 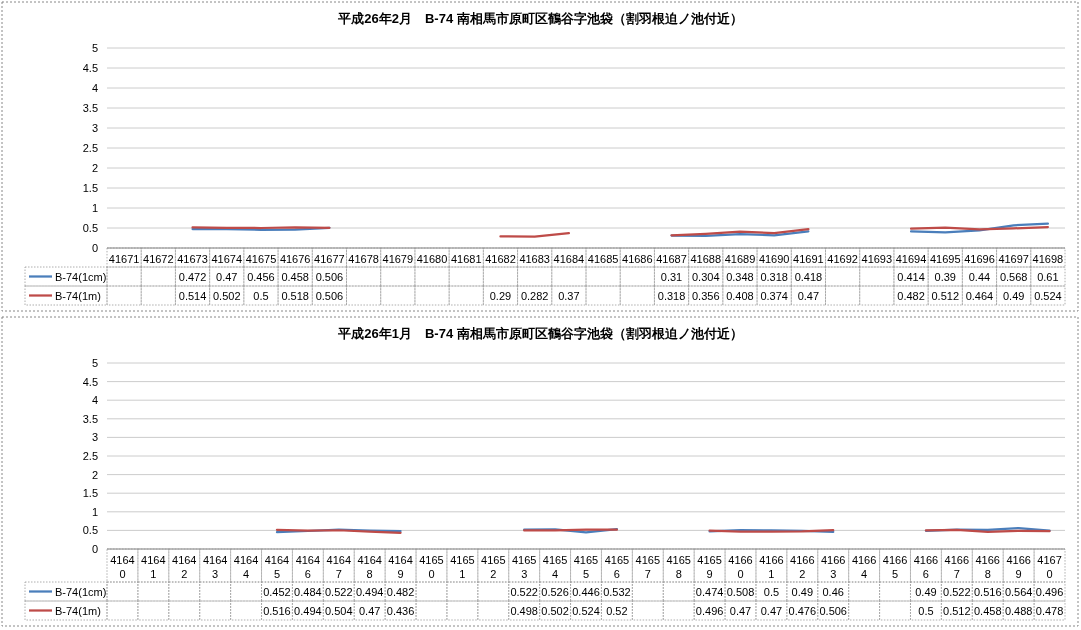 What do you see at coordinates (466, 259) in the screenshot?
I see `x-tick-label: 41681` at bounding box center [466, 259].